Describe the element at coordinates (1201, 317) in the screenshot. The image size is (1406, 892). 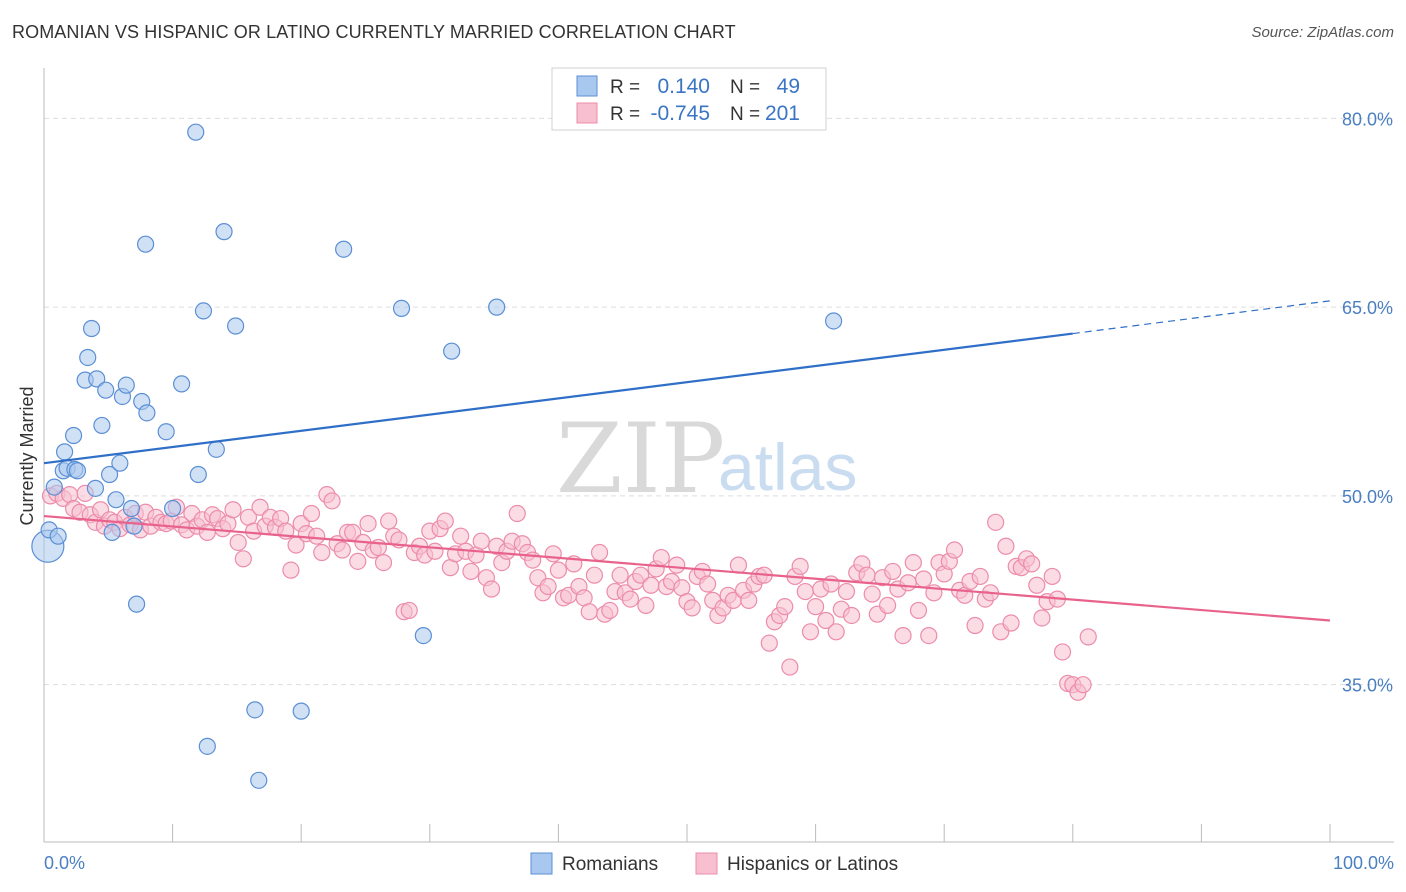
I see `romanians-trend-extension` at that location.